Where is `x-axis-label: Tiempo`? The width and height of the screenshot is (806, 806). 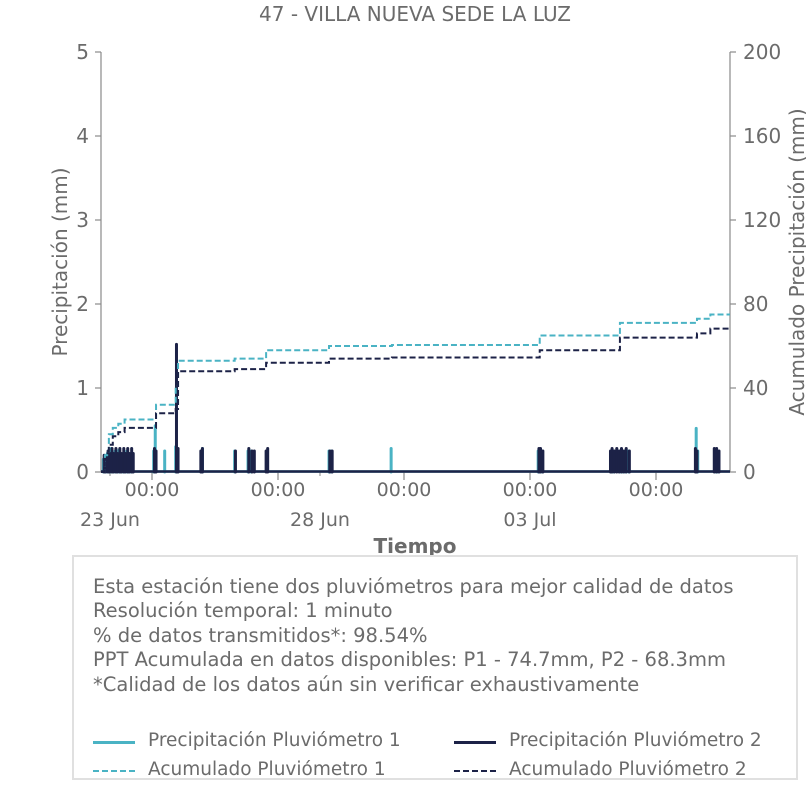 x-axis-label: Tiempo is located at coordinates (415, 544).